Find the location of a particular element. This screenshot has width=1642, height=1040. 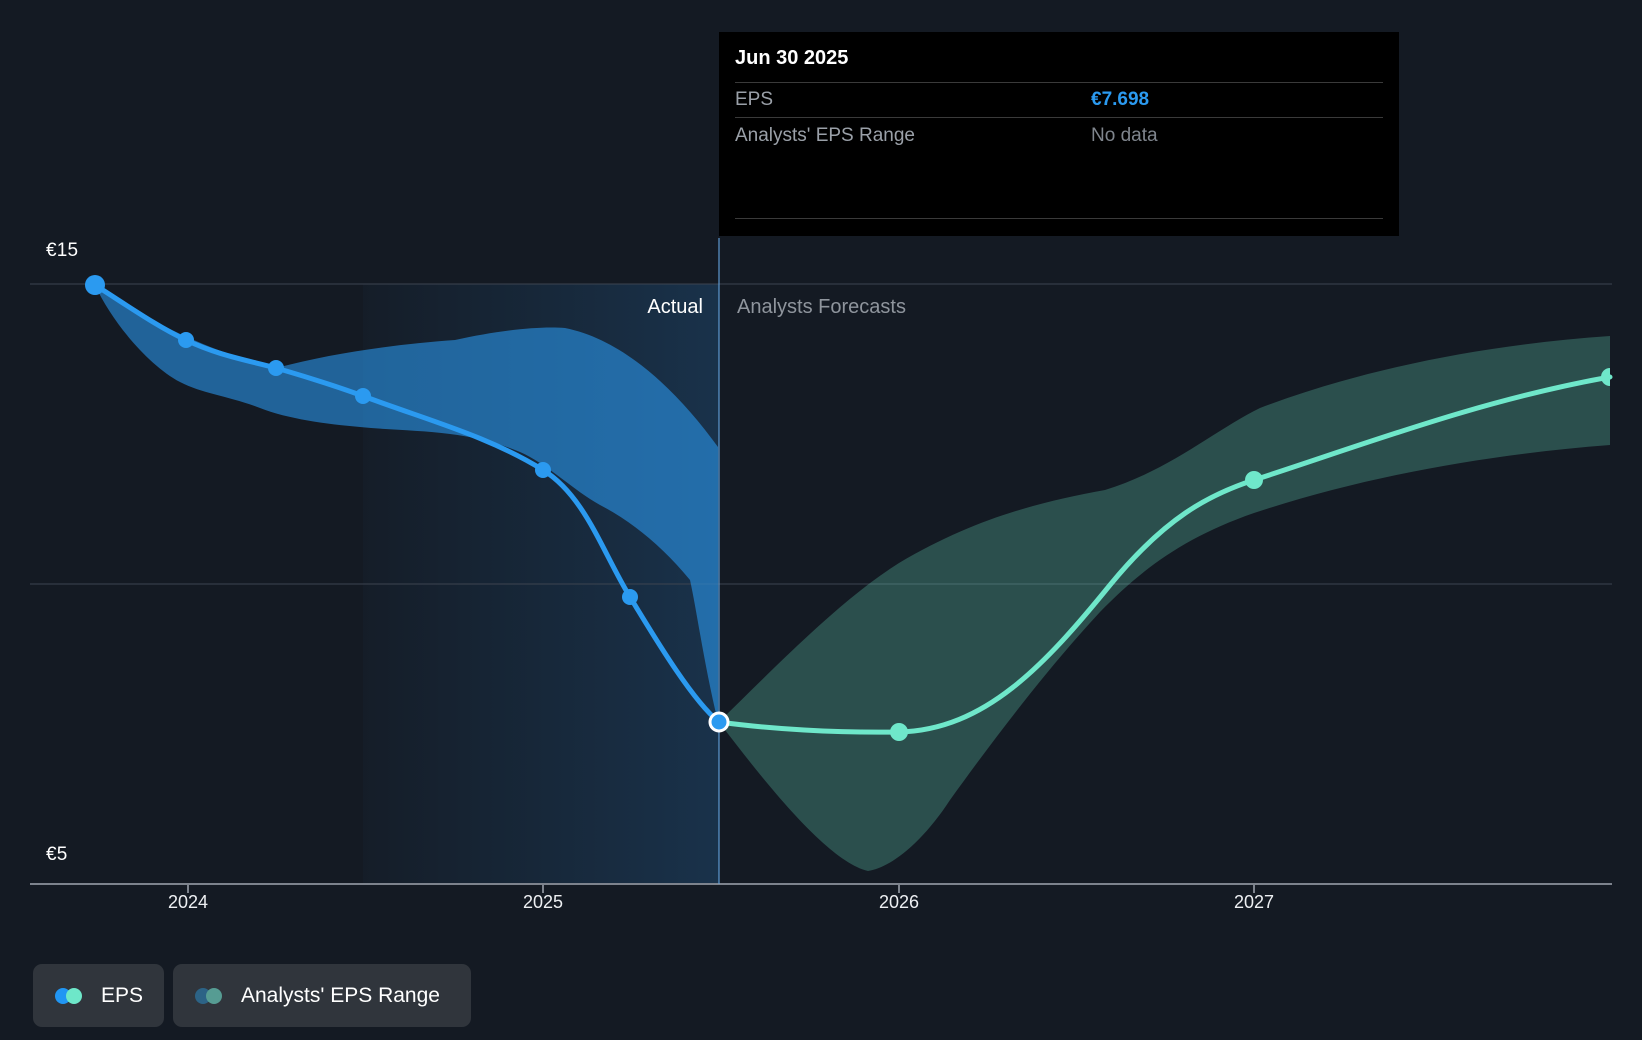

chart-legend: EPS Analysts' EPS Range is located at coordinates (252, 995).